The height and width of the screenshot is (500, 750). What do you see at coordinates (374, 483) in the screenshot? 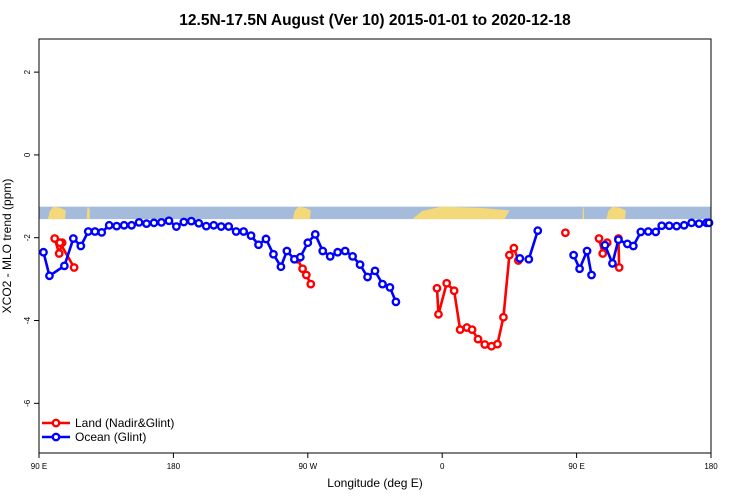
I see `x-axis-label: Longitude (deg E)` at bounding box center [374, 483].